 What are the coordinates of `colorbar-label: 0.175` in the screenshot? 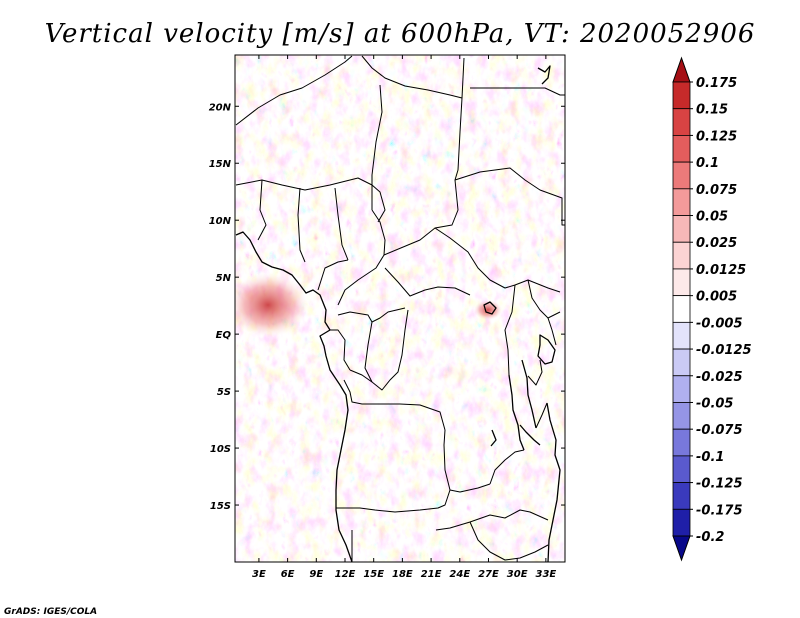 It's located at (716, 83).